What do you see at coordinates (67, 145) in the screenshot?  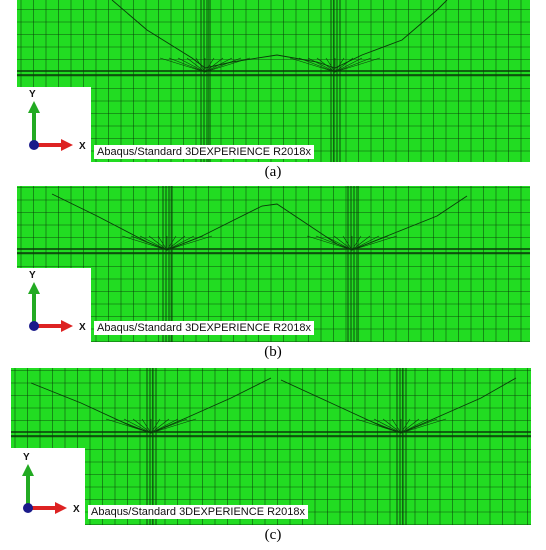 I see `x-arrow-head` at bounding box center [67, 145].